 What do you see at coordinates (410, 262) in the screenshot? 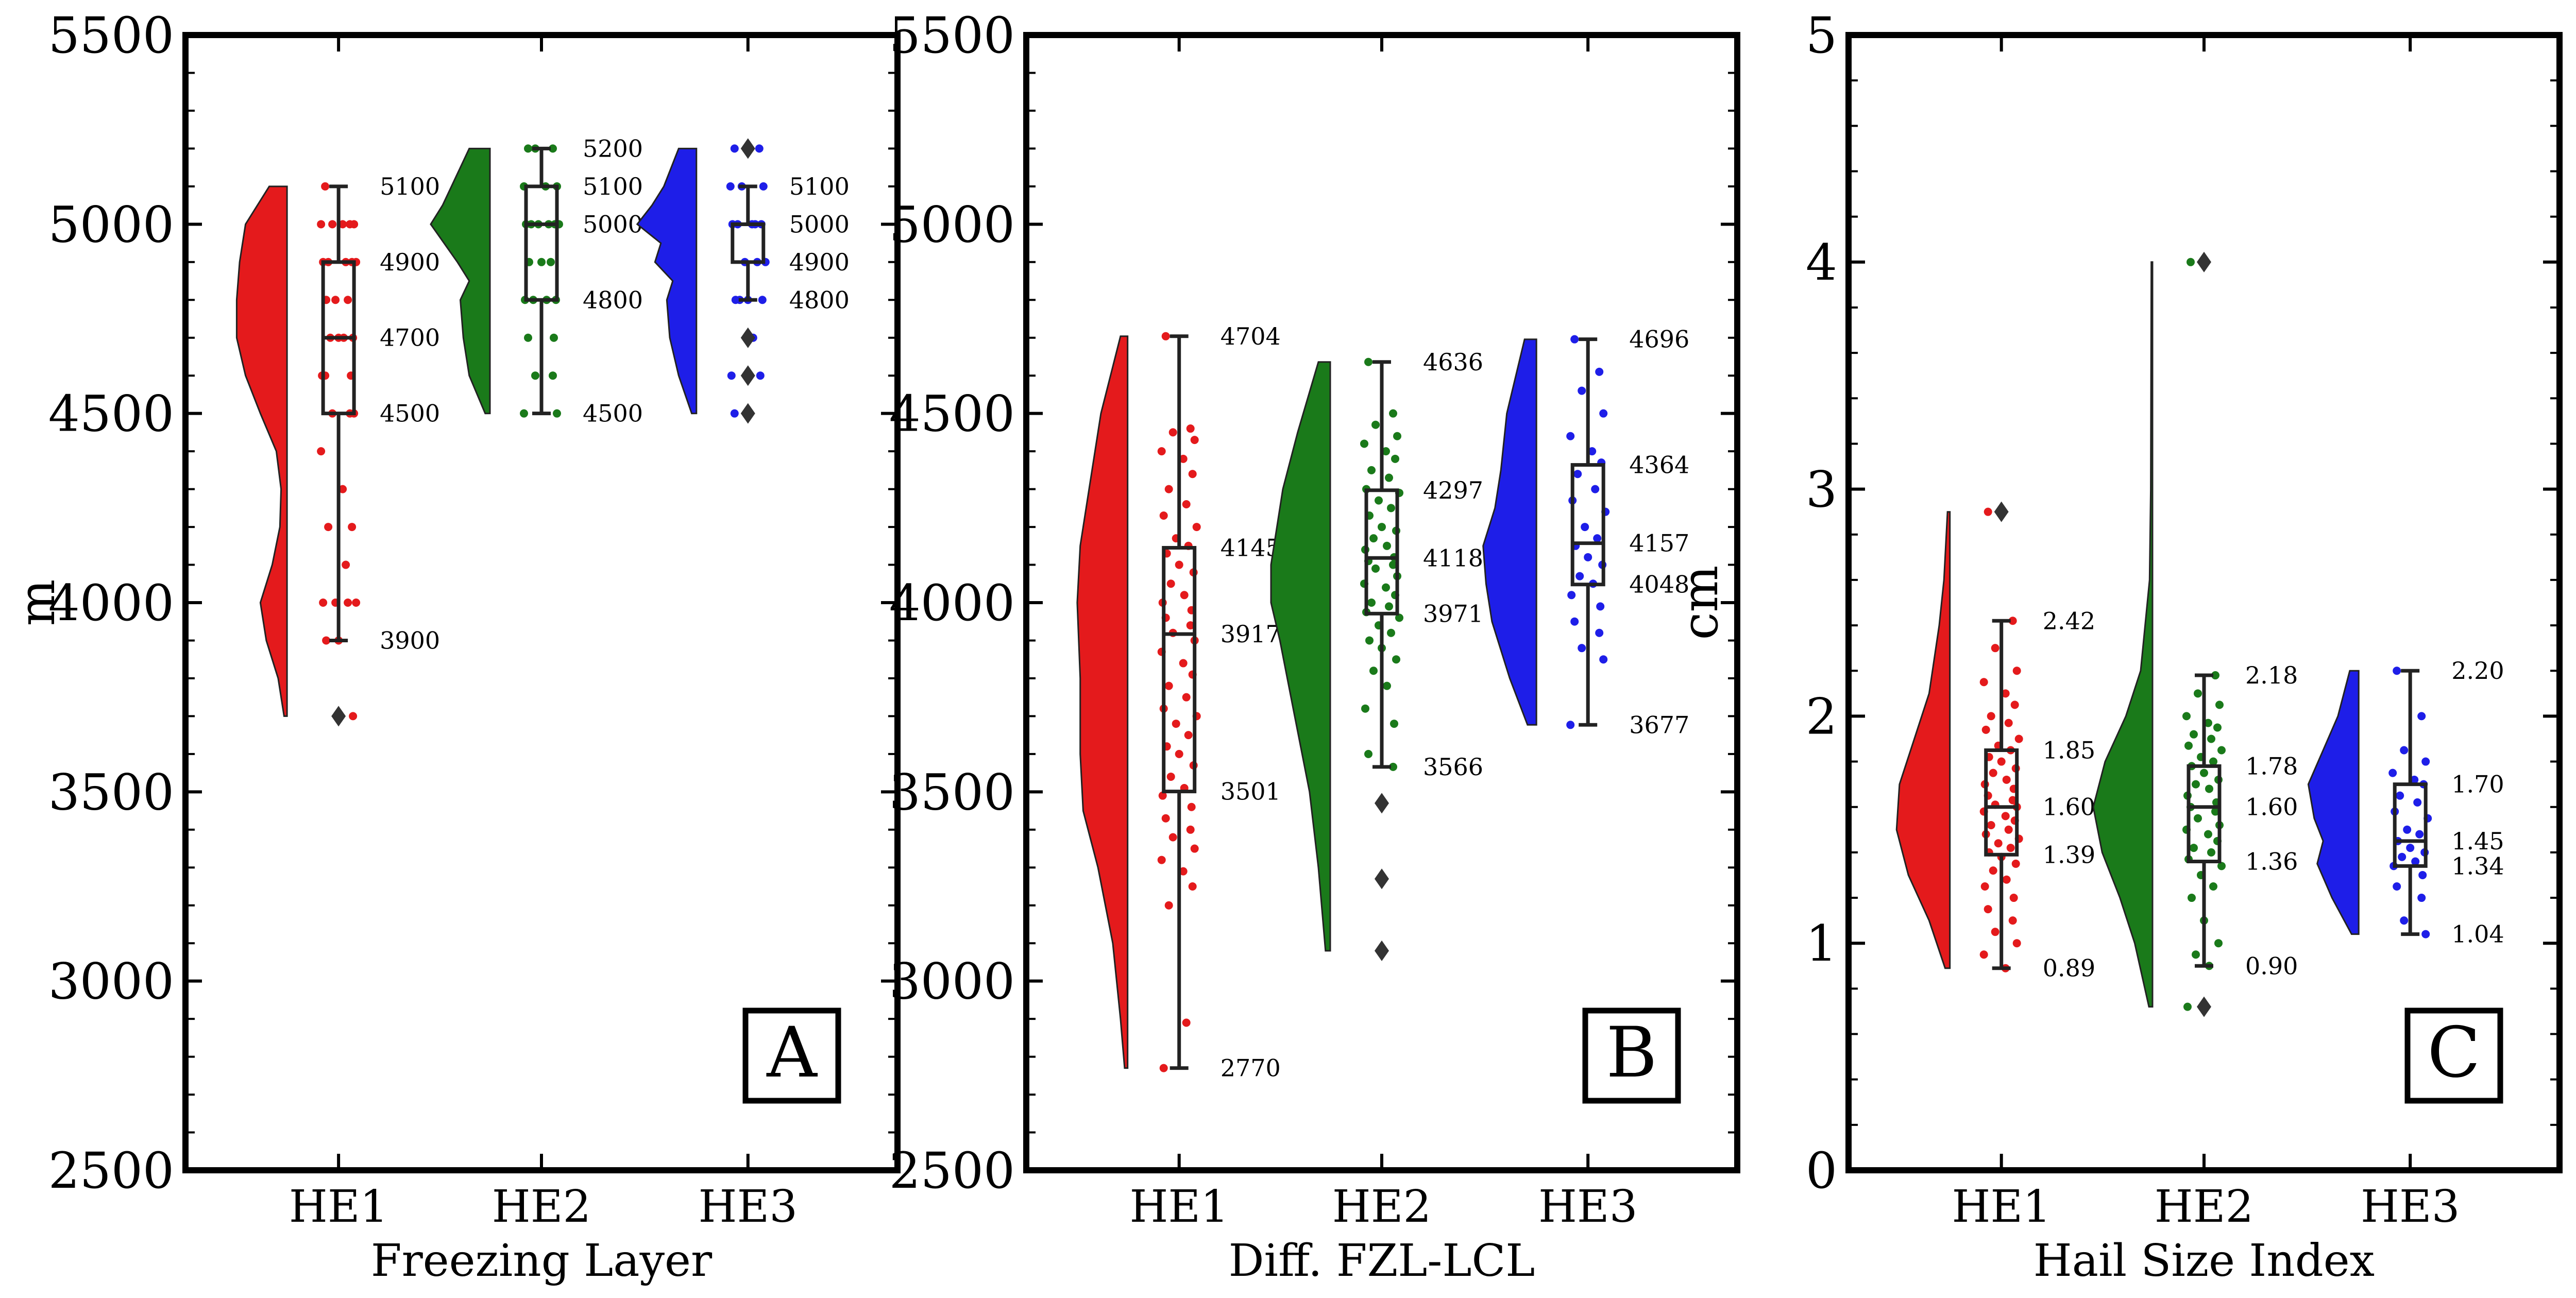
I see `value-annotation: 4900` at bounding box center [410, 262].